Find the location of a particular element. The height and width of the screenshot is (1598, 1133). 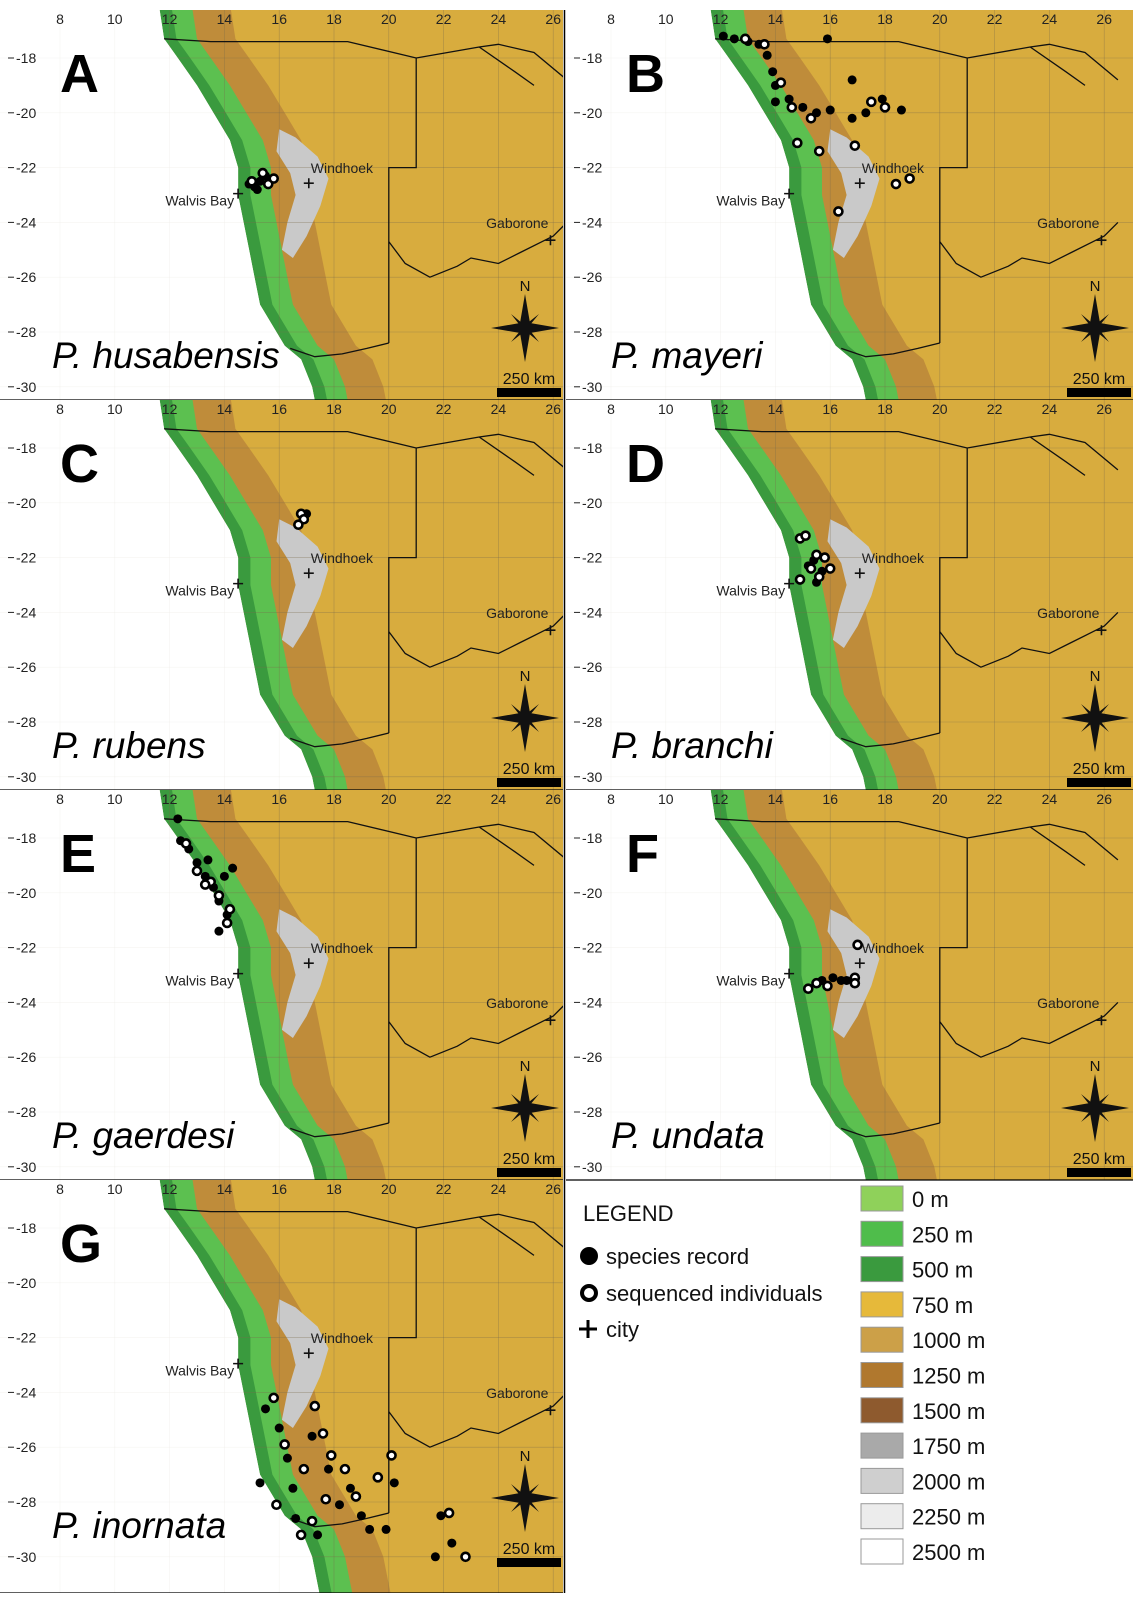

coastal-plain is located at coordinates (253, 205).